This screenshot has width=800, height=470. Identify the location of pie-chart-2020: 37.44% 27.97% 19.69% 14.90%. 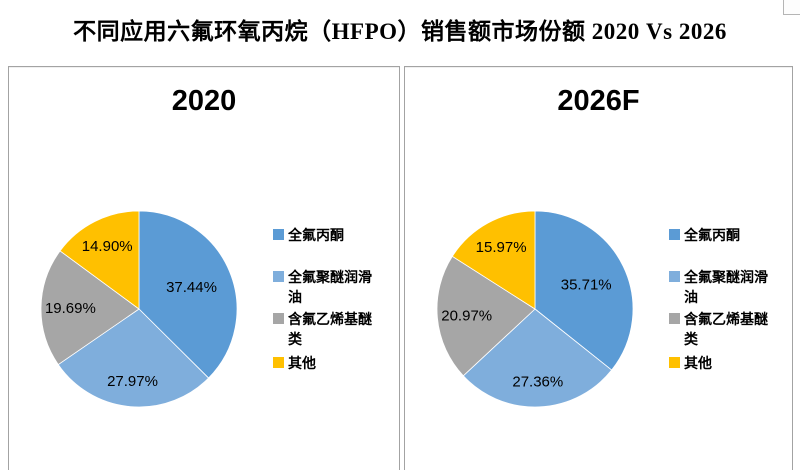
(139, 309).